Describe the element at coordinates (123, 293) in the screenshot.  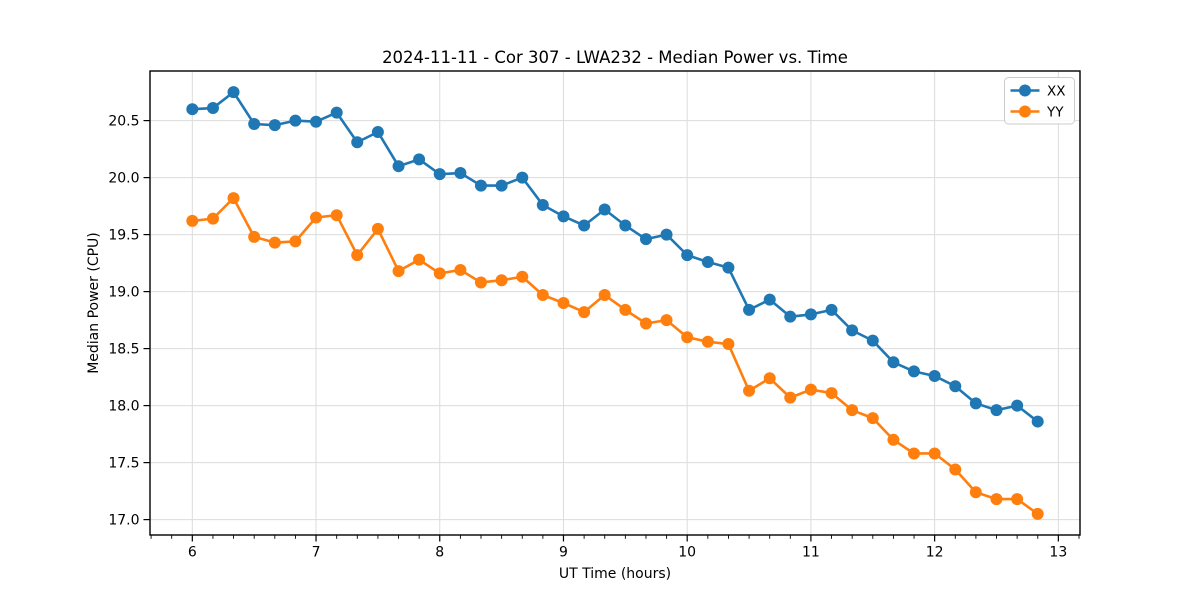
I see `y-tick-label: 19.0` at that location.